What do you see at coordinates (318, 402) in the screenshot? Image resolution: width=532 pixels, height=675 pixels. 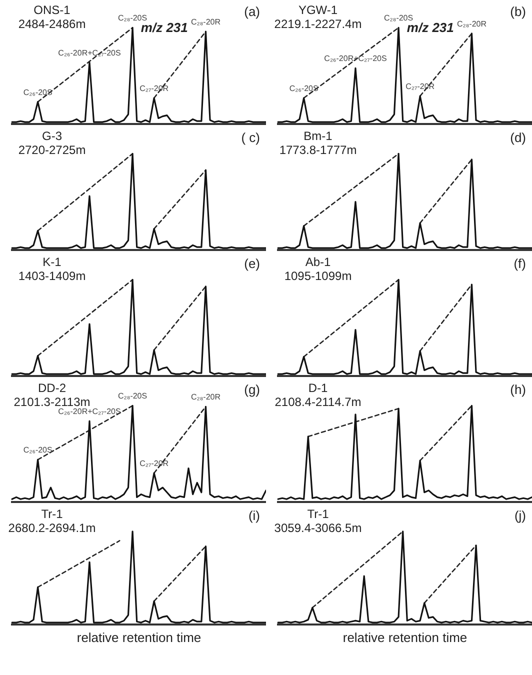 I see `chart-subtitle: 2108.4-2114.7m` at bounding box center [318, 402].